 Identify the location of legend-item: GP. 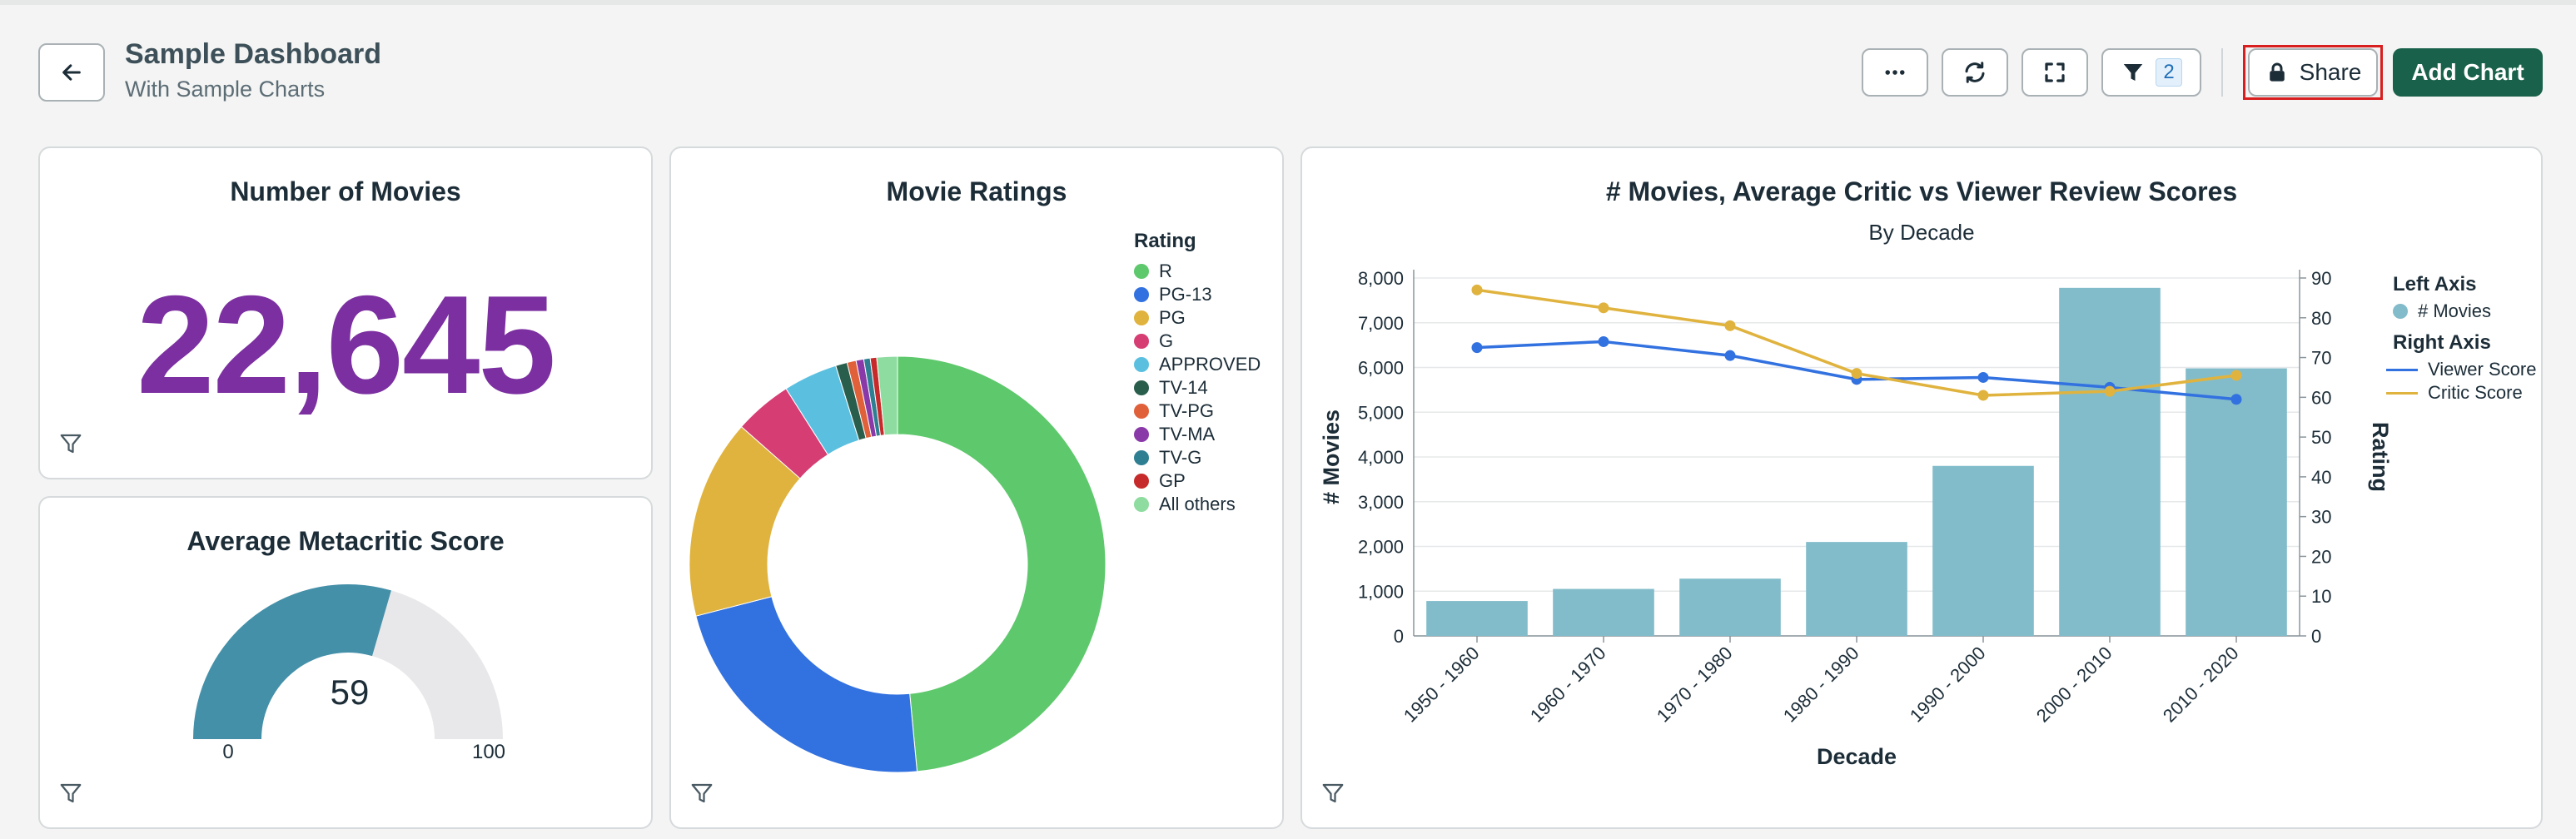
(1197, 481).